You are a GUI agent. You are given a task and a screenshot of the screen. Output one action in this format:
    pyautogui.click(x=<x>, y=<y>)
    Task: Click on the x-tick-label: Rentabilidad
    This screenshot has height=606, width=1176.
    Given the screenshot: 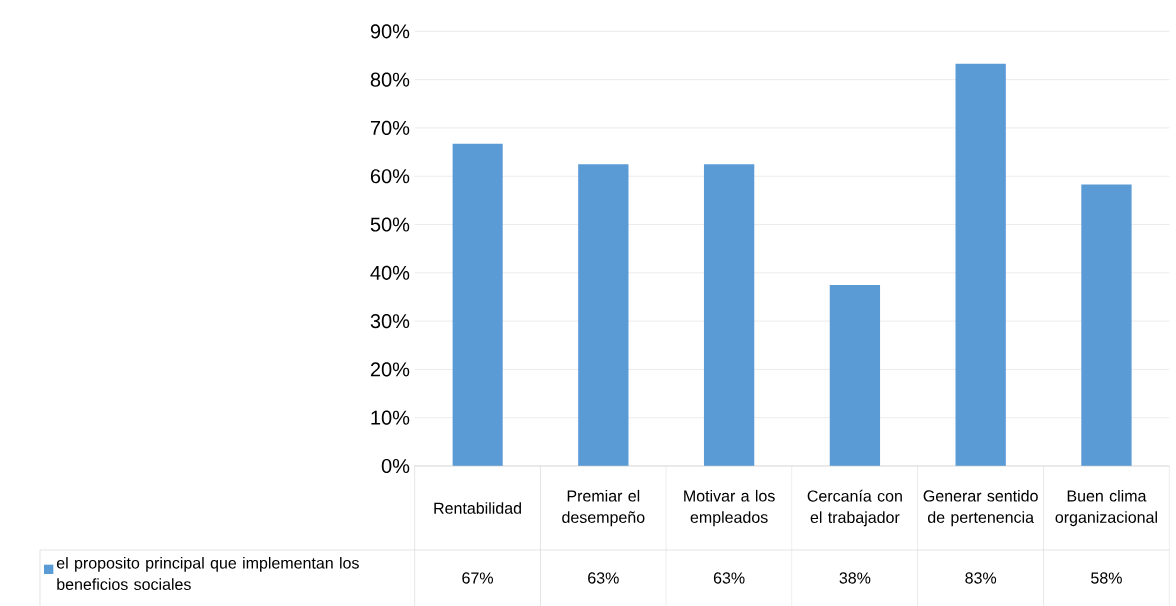 What is the action you would take?
    pyautogui.click(x=477, y=508)
    